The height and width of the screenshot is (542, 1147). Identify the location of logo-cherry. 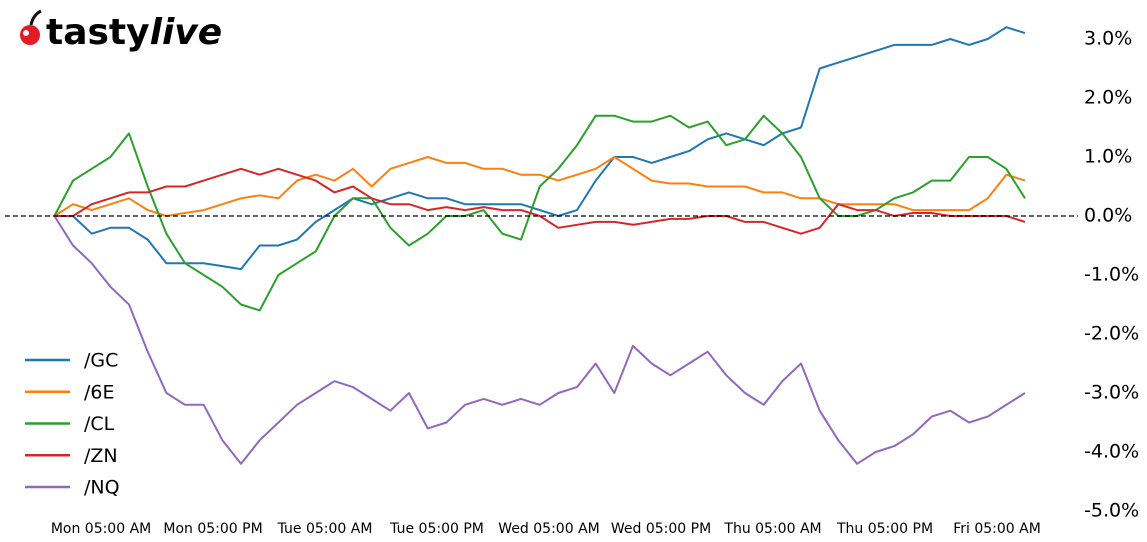
(30, 35).